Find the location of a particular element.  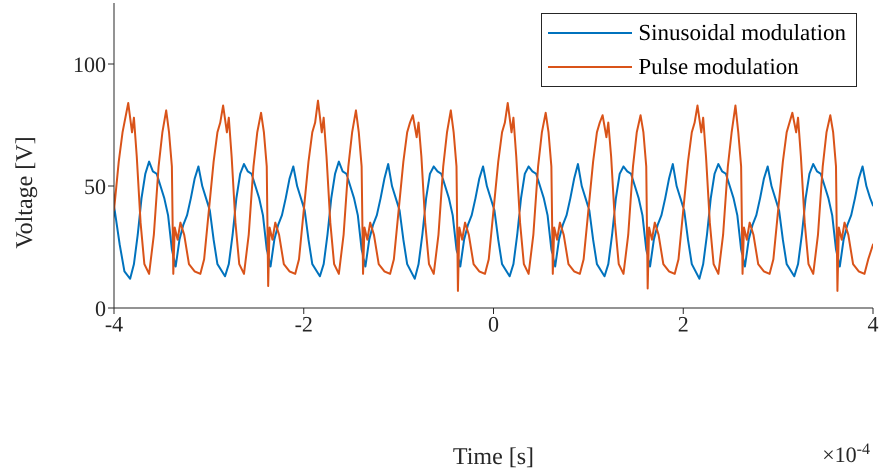

y-tick-label: 100 is located at coordinates (89, 64).